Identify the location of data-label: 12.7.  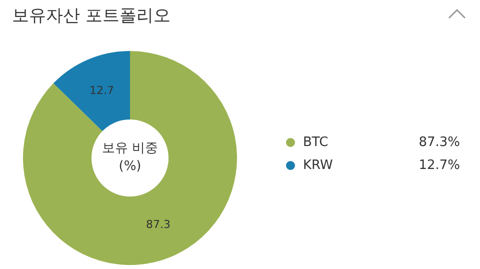
(101, 90).